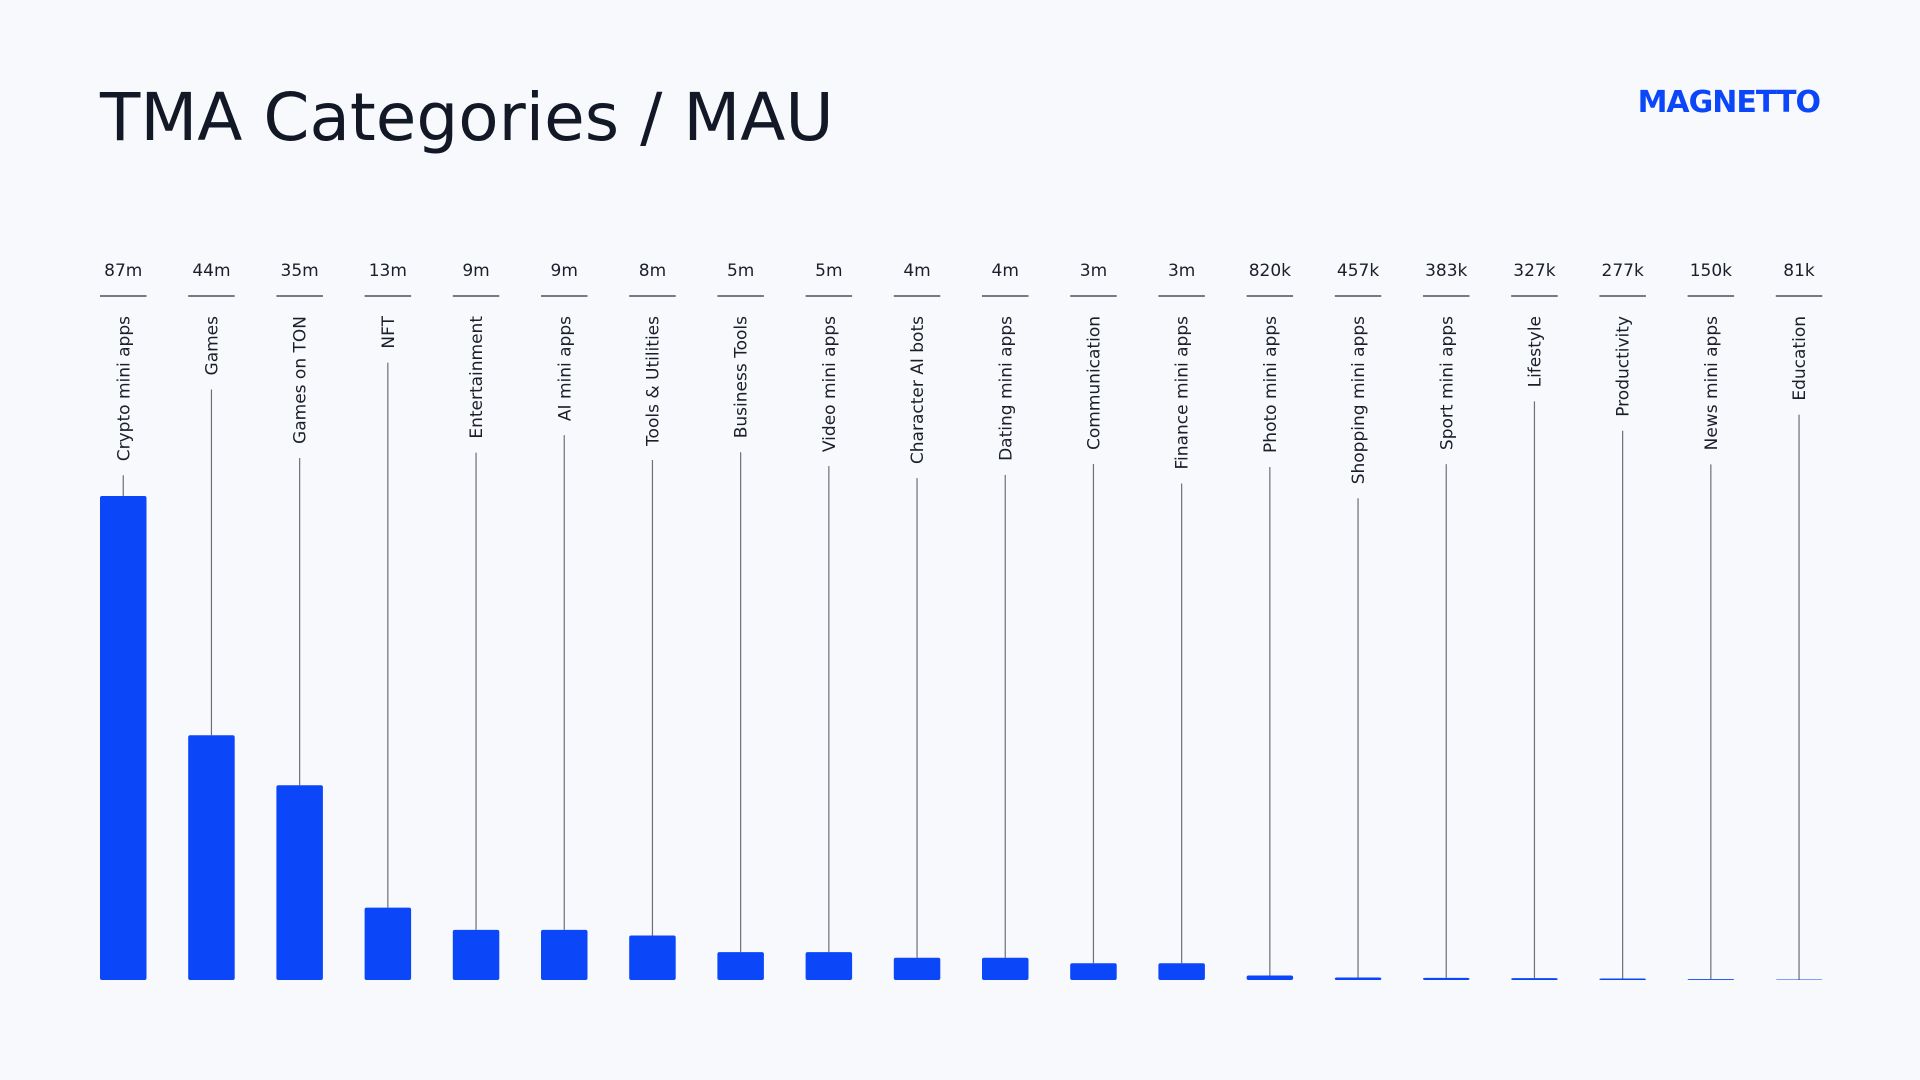  I want to click on category-label: Video mini apps, so click(830, 384).